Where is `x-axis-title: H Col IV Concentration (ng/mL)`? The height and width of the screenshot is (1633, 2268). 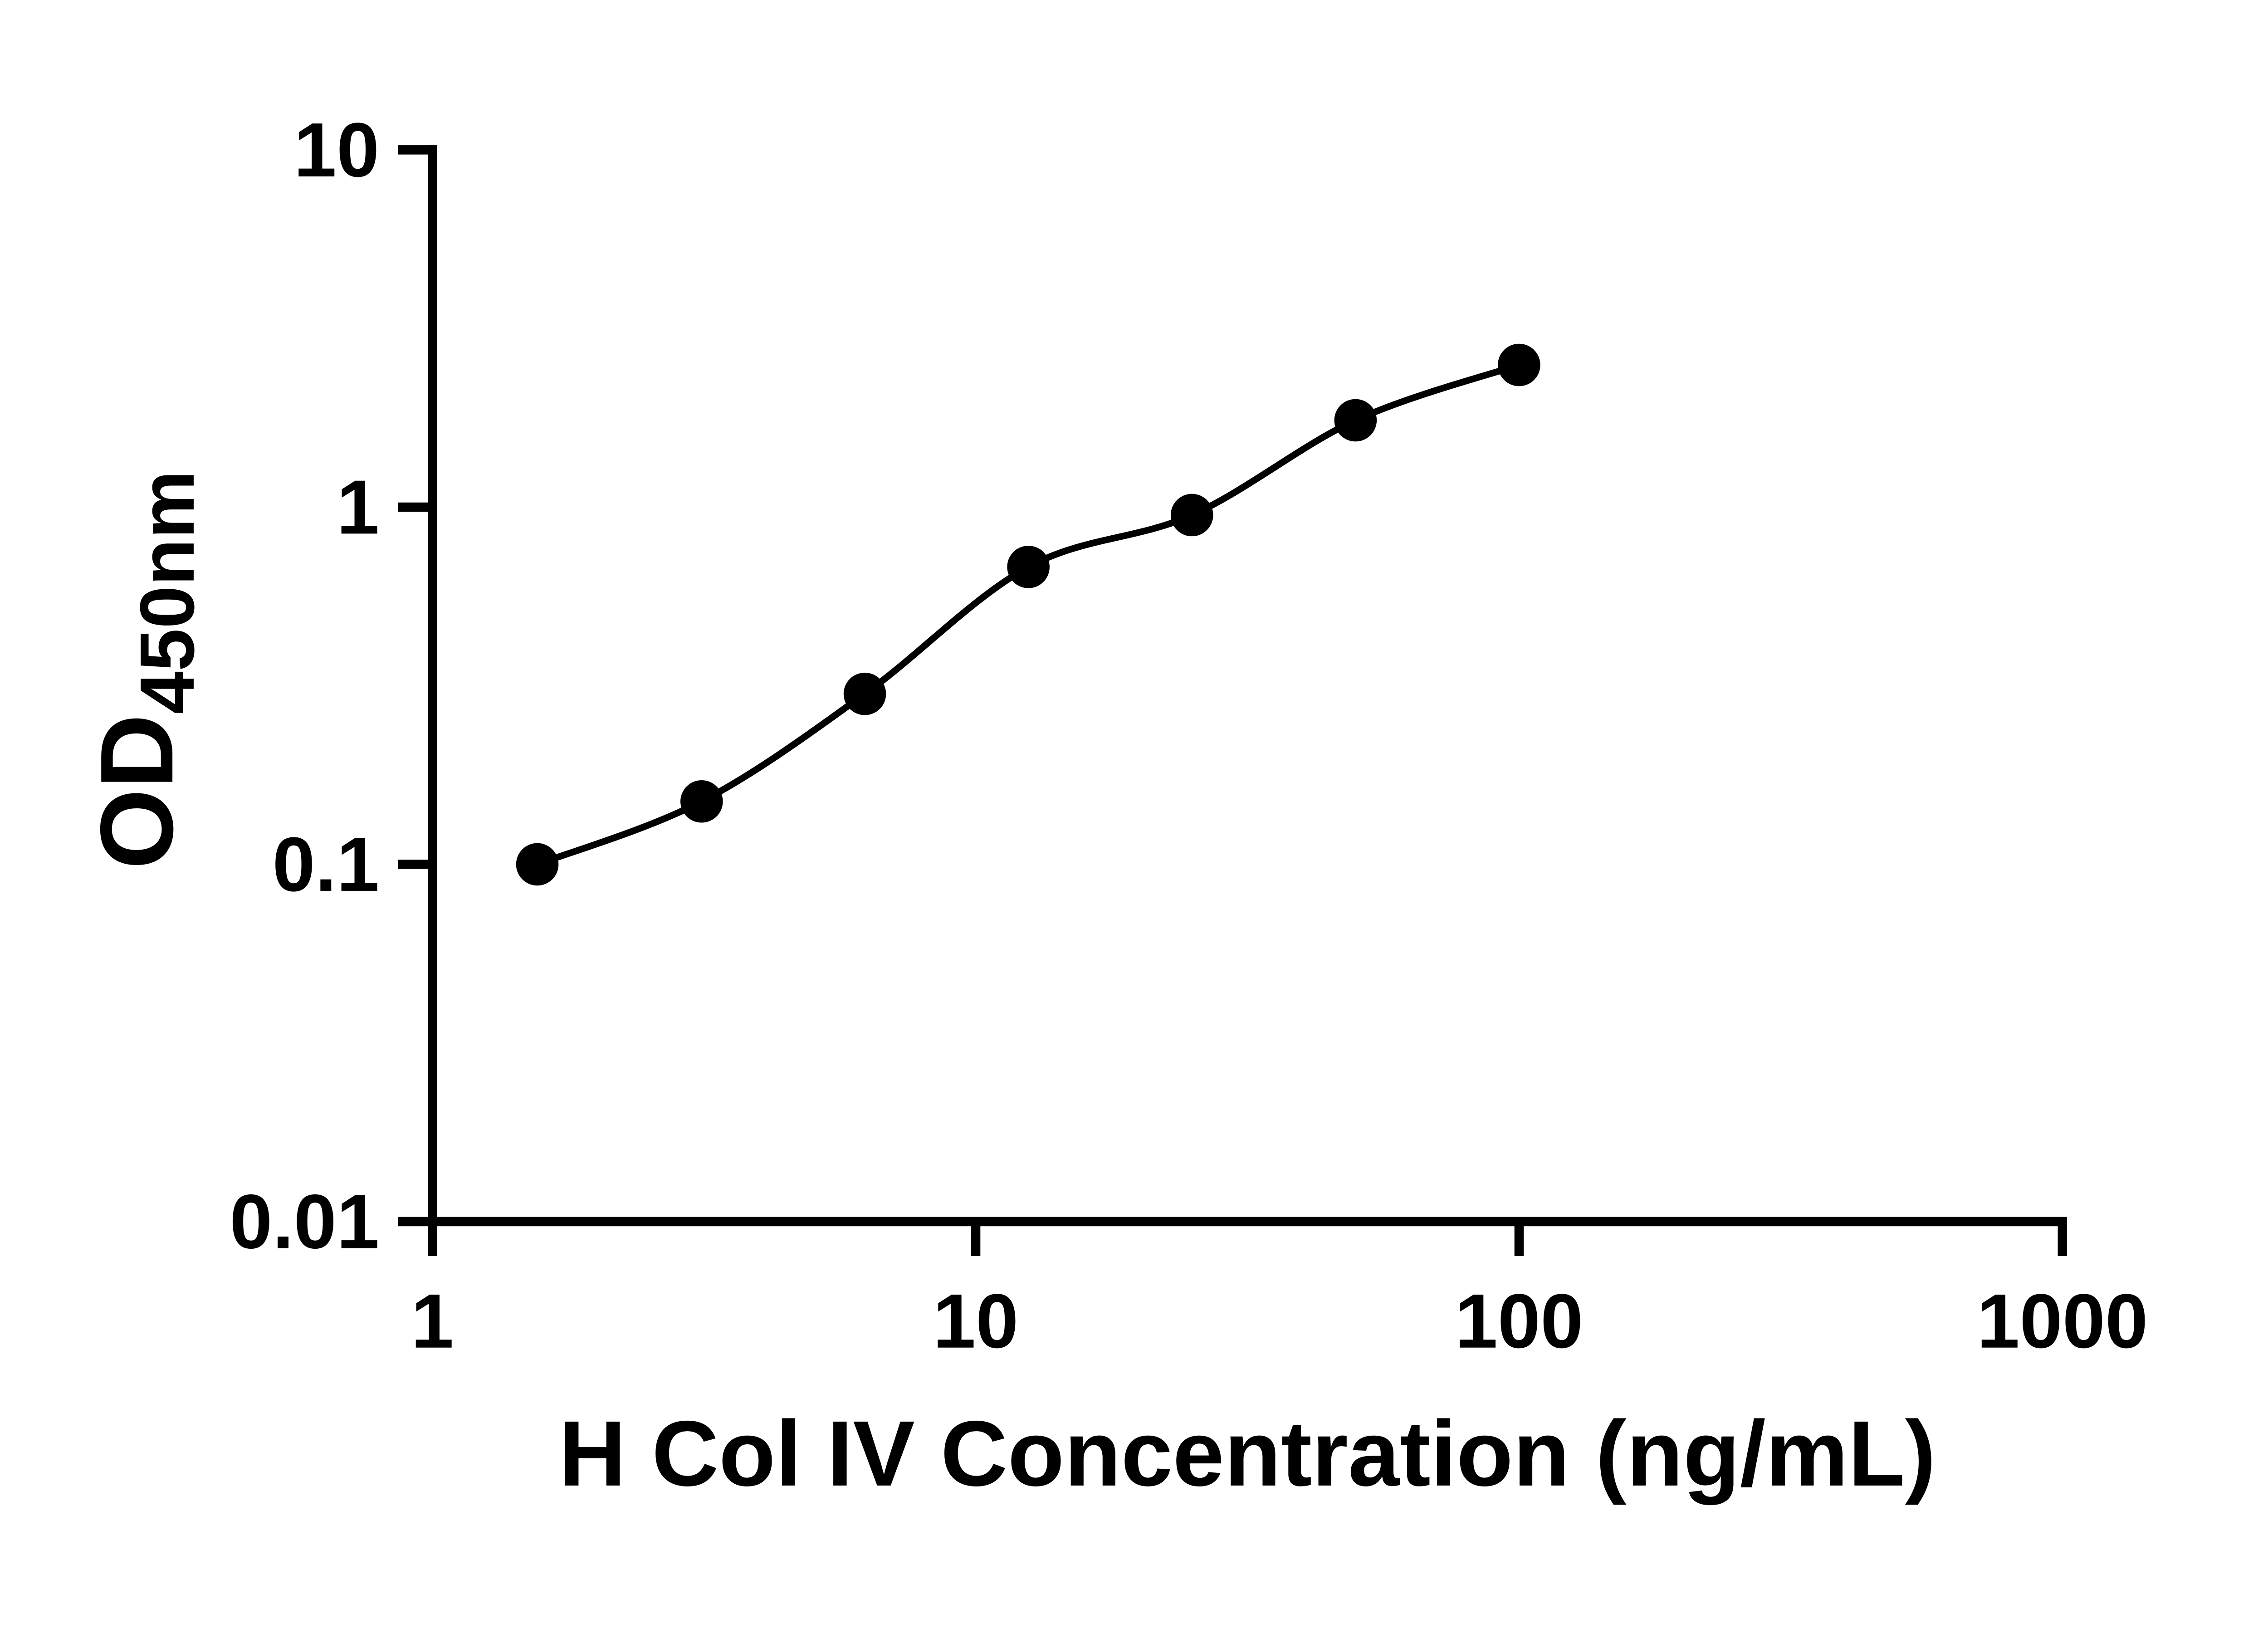 x-axis-title: H Col IV Concentration (ng/mL) is located at coordinates (1247, 1454).